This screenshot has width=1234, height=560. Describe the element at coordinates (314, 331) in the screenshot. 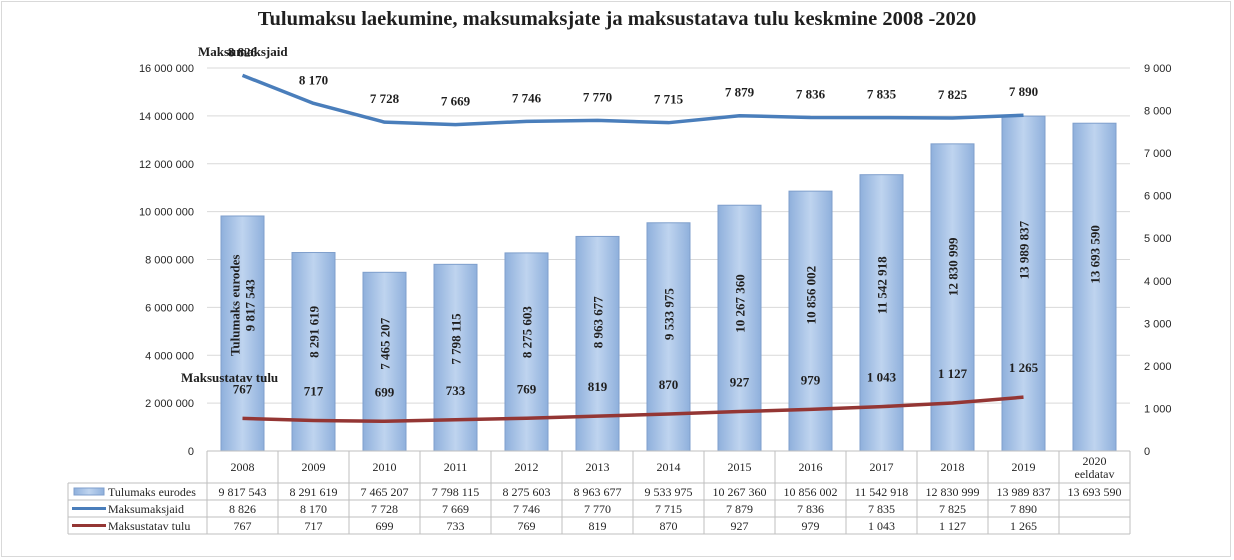

I see `bar-value-label: 8 291 619` at that location.